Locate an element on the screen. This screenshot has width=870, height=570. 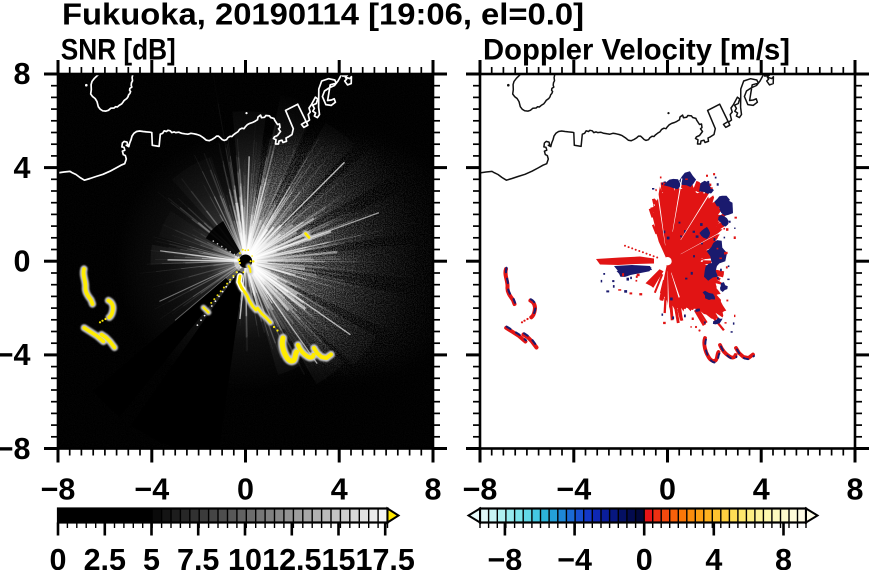
svg-text: 2.5 is located at coordinates (105, 556).